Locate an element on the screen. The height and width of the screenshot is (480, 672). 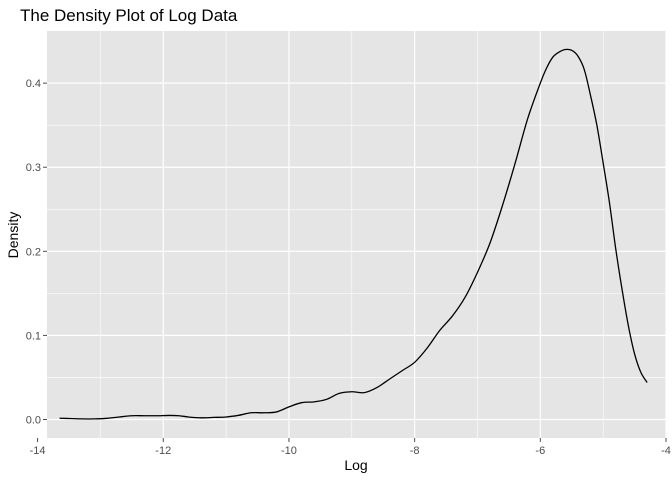
chart-title: The Density Plot of Log Data is located at coordinates (129, 15).